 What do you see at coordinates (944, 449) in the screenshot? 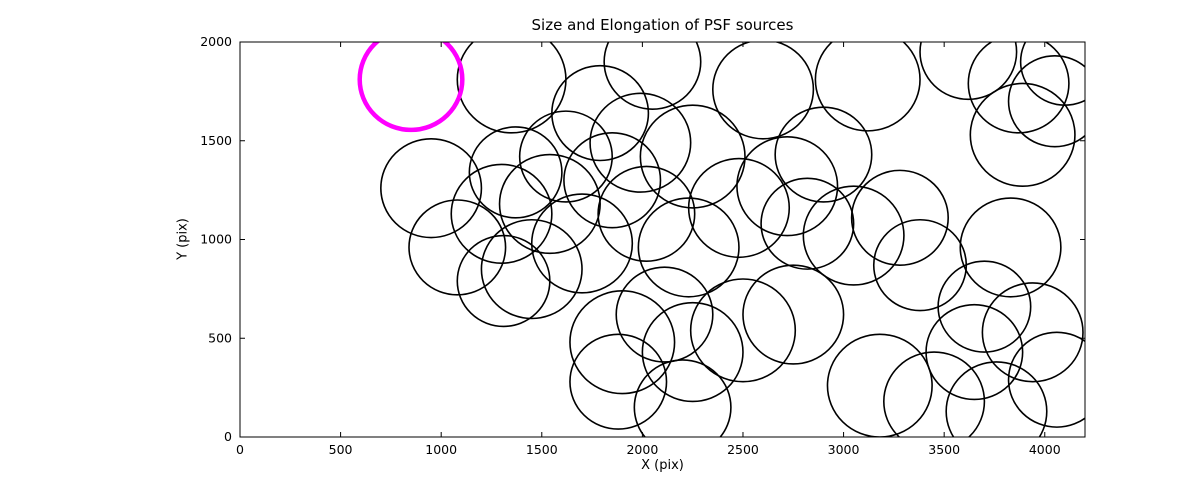
I see `x-tick-label: 3500` at bounding box center [944, 449].